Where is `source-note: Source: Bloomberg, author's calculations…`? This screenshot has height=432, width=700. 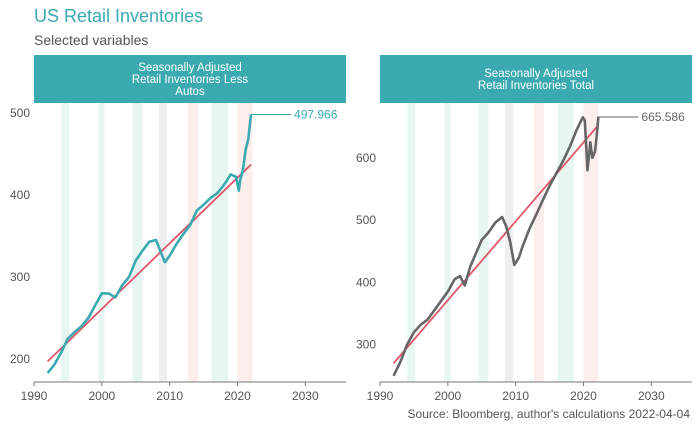
source-note: Source: Bloomberg, author's calculations… is located at coordinates (548, 414).